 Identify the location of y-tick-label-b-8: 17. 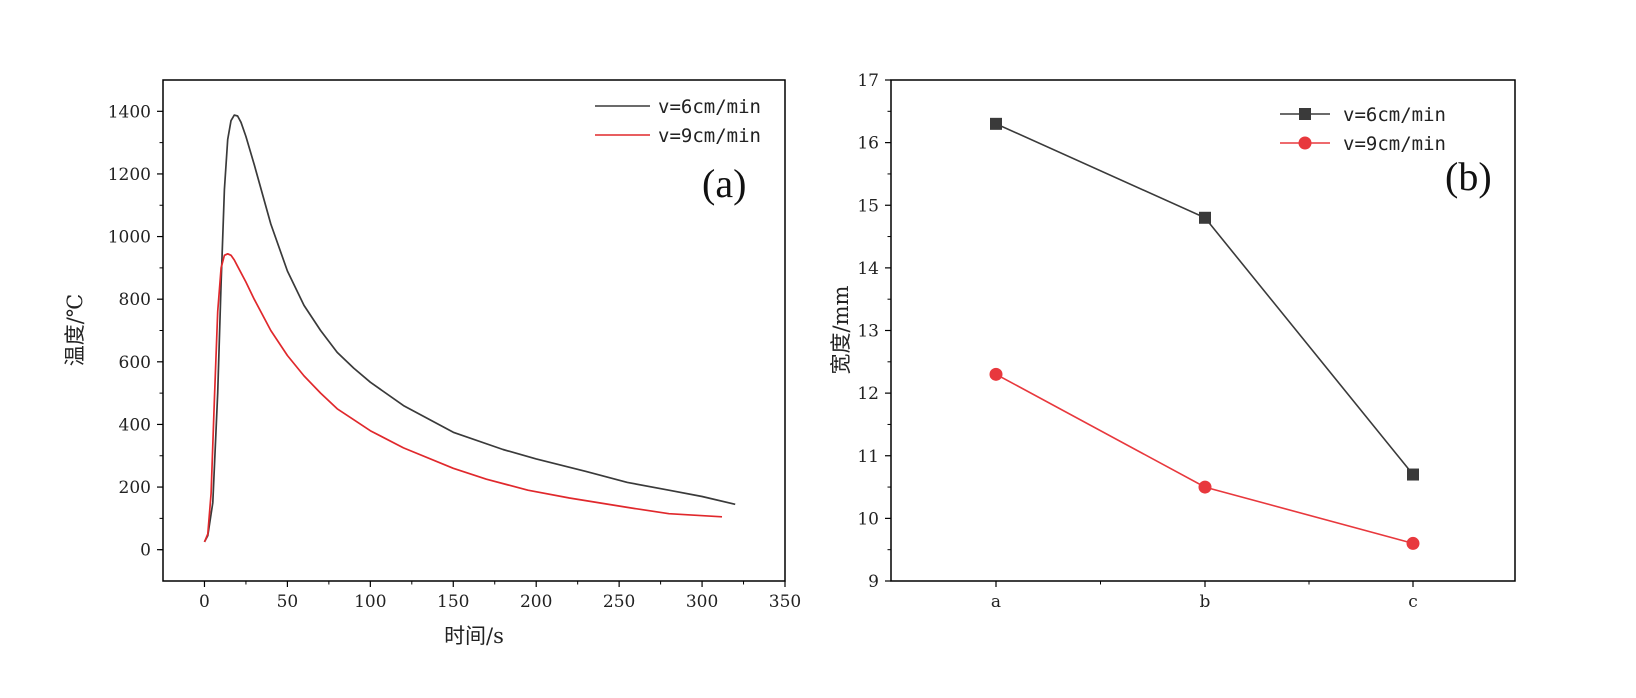
(868, 81).